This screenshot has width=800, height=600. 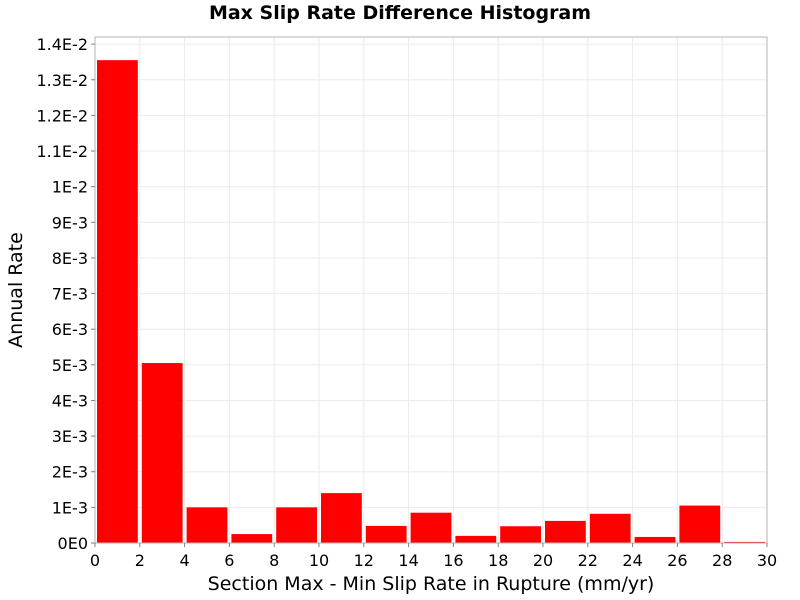 I want to click on x-axis-ticks: 0 2 4 6 8 10 12 14 16 18 20 22 24 26 28 30, so click(x=433, y=556).